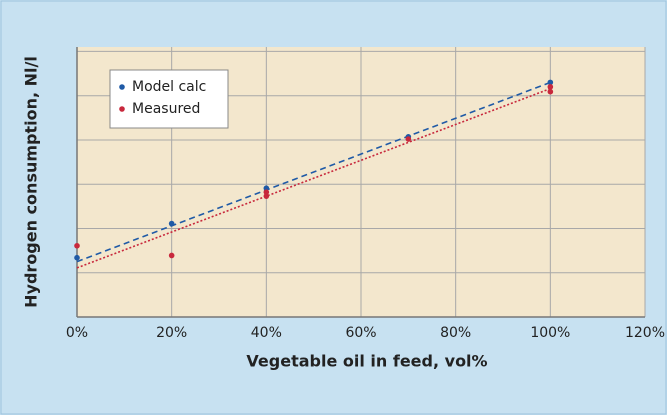 The height and width of the screenshot is (415, 667). What do you see at coordinates (171, 333) in the screenshot?
I see `x-tick-label: 20%` at bounding box center [171, 333].